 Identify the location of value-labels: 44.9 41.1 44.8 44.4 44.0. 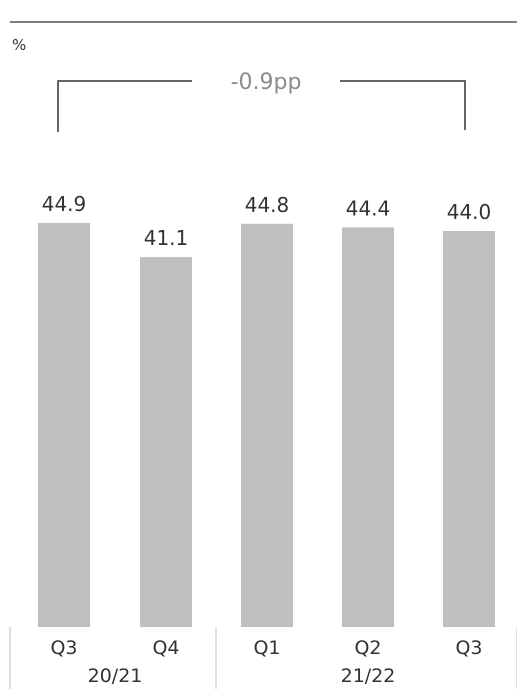
(267, 221).